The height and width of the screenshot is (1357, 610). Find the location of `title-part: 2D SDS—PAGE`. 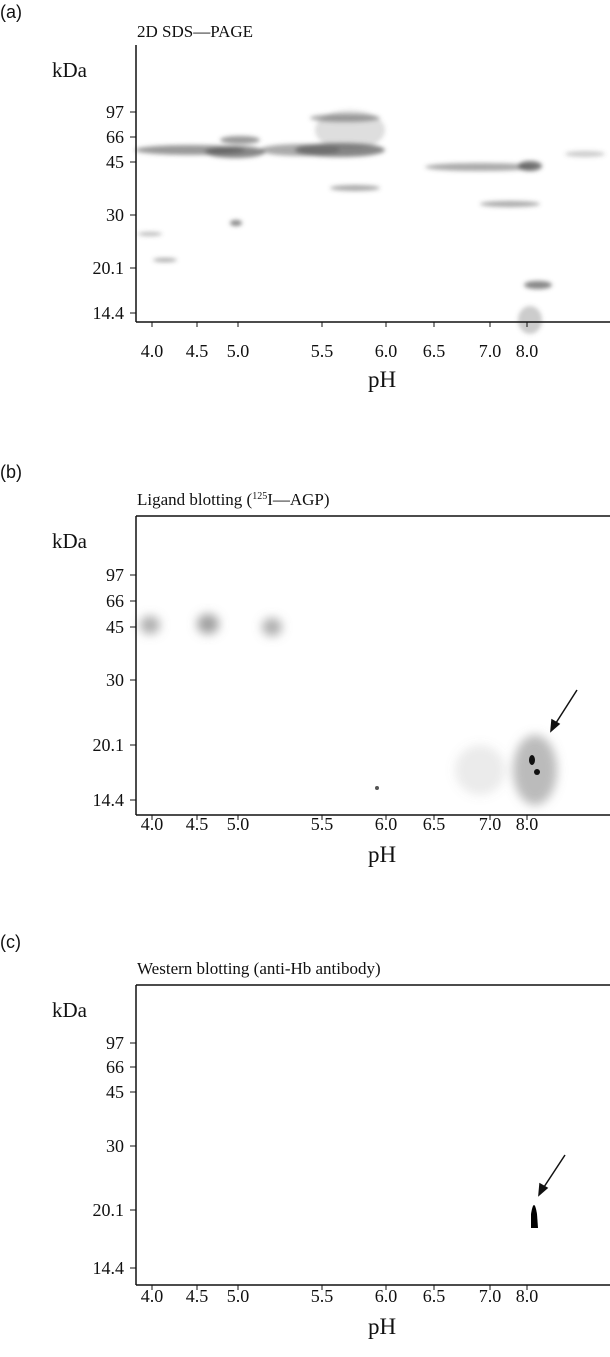

title-part: 2D SDS—PAGE is located at coordinates (195, 31).